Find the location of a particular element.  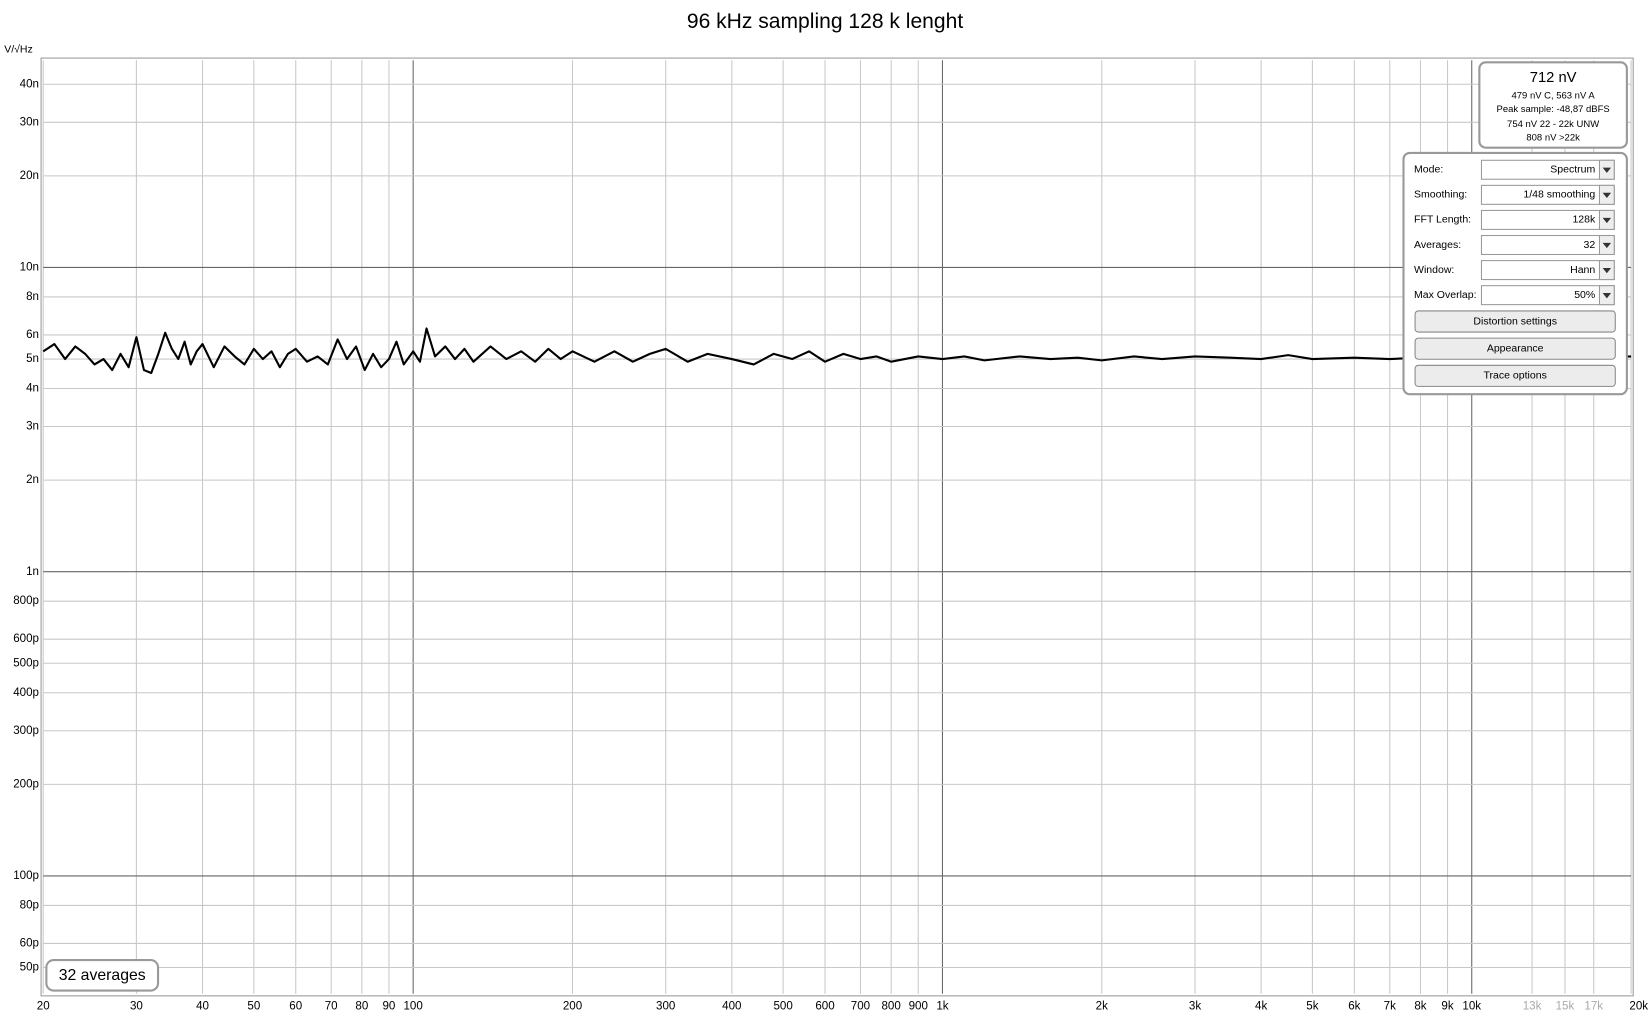

y-tick-label: 60p is located at coordinates (29, 943).